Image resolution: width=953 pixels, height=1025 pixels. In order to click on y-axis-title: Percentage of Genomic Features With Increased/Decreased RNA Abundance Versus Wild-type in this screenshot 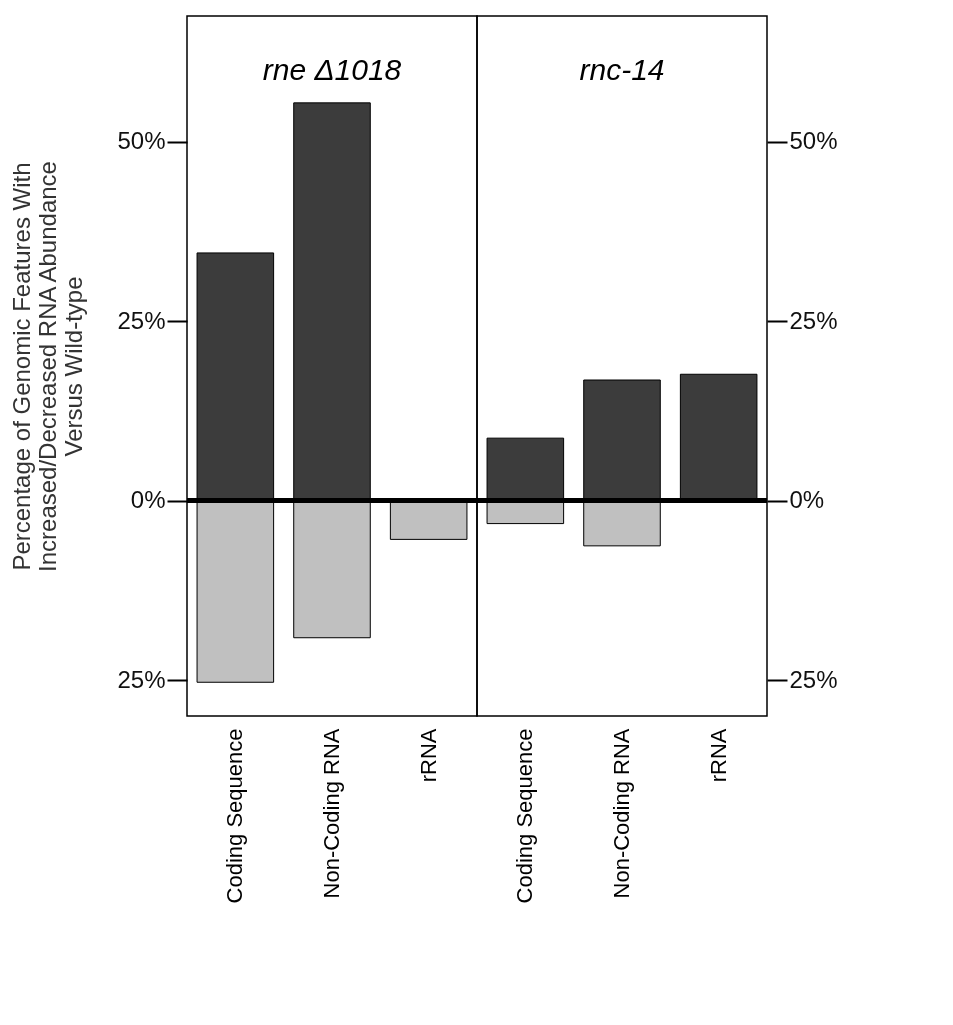, I will do `click(48, 366)`.